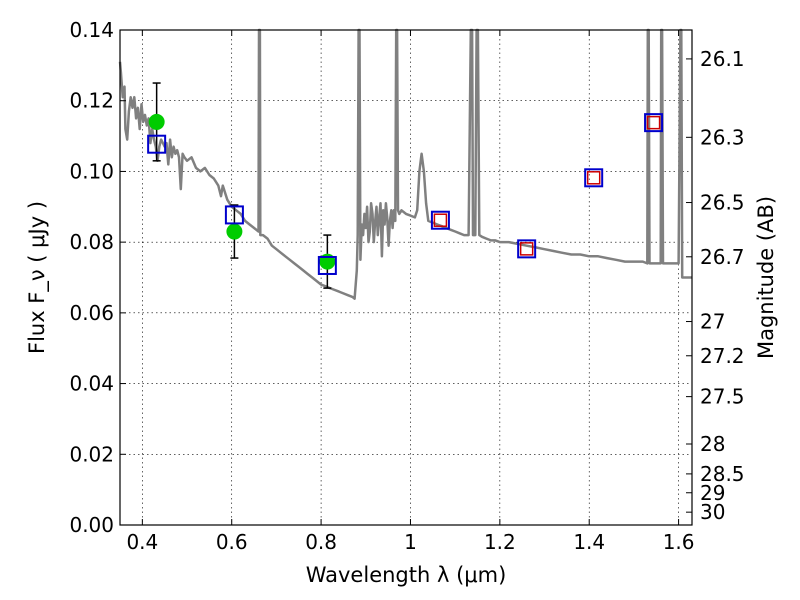 This screenshot has height=600, width=800. I want to click on x-axis-label: Wavelength λ (μm), so click(406, 575).